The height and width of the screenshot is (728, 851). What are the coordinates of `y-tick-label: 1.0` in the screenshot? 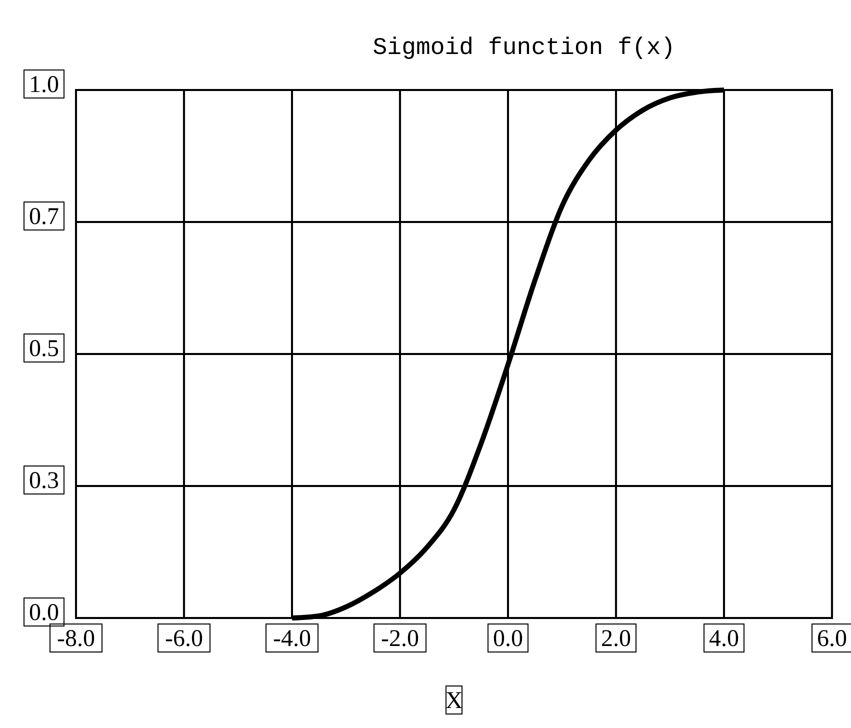 It's located at (44, 85).